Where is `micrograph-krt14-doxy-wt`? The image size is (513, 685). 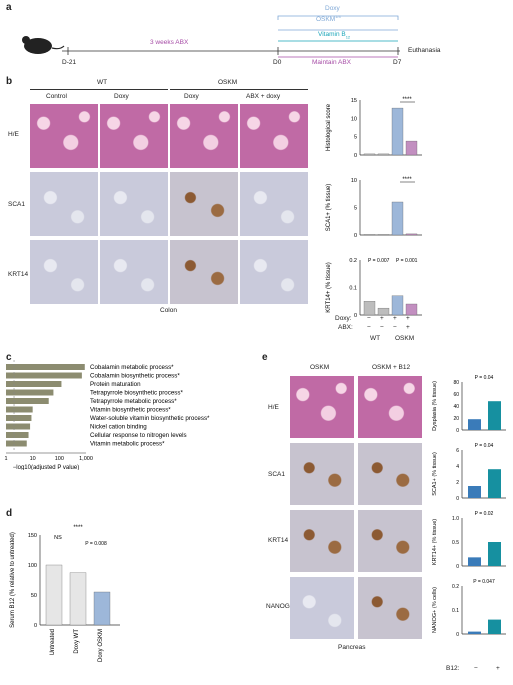
micrograph-krt14-doxy-wt is located at coordinates (134, 272).